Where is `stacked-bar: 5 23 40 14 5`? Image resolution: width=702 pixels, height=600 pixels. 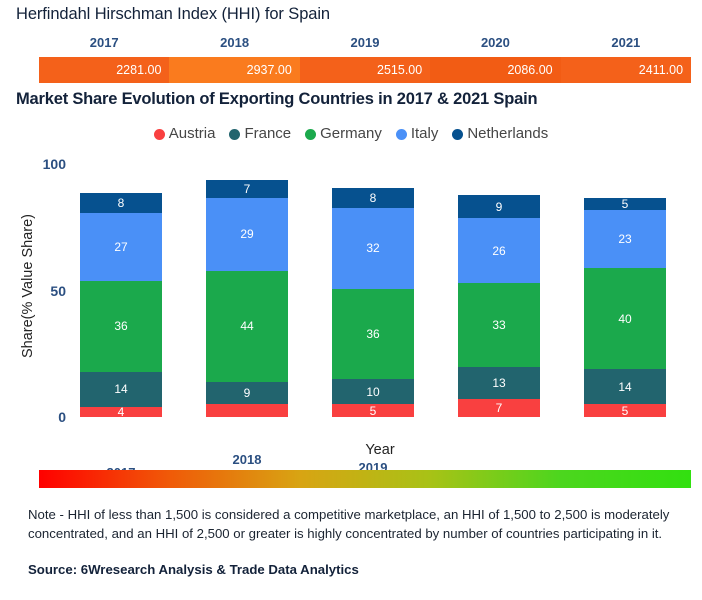 stacked-bar: 5 23 40 14 5 is located at coordinates (625, 307).